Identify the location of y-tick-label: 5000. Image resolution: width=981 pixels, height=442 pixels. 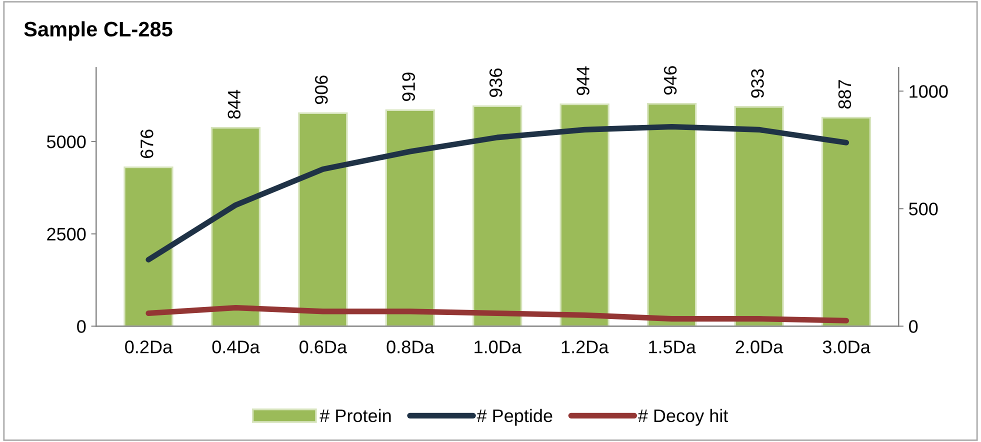
(66, 141).